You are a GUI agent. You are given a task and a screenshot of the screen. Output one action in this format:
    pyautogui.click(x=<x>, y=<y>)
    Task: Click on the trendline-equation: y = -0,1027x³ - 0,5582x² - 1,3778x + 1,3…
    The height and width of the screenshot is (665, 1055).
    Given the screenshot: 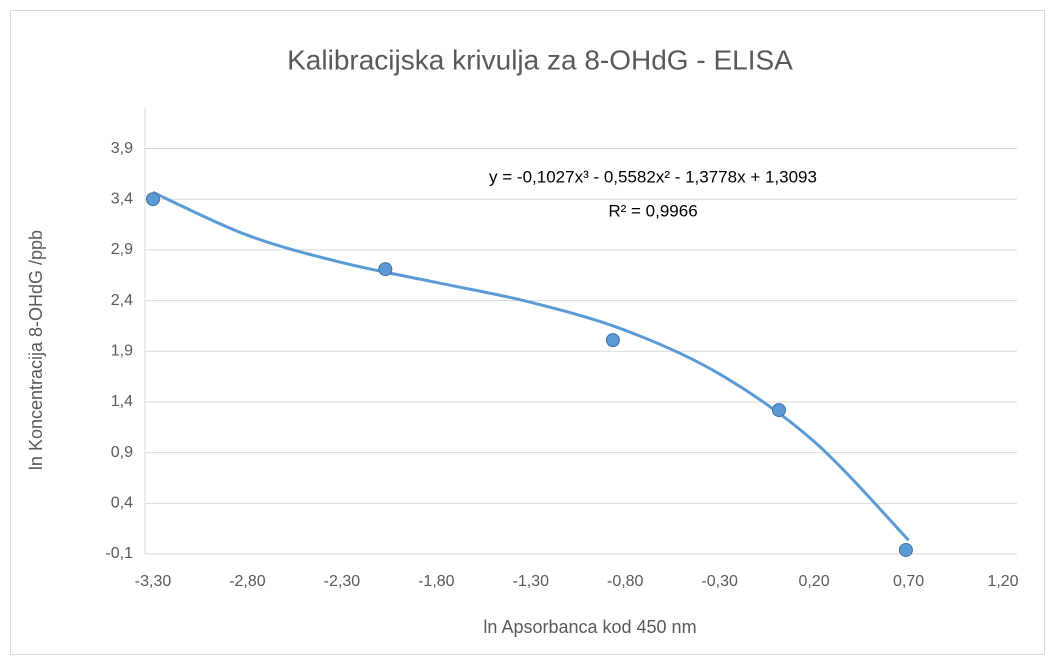 What is the action you would take?
    pyautogui.click(x=653, y=176)
    